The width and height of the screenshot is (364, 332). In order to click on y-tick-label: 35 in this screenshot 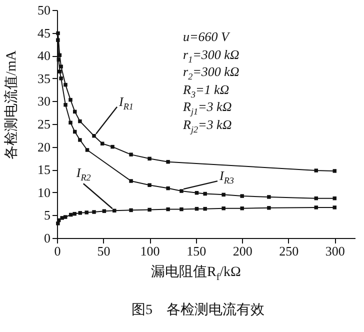, I will do `click(44, 78)`.